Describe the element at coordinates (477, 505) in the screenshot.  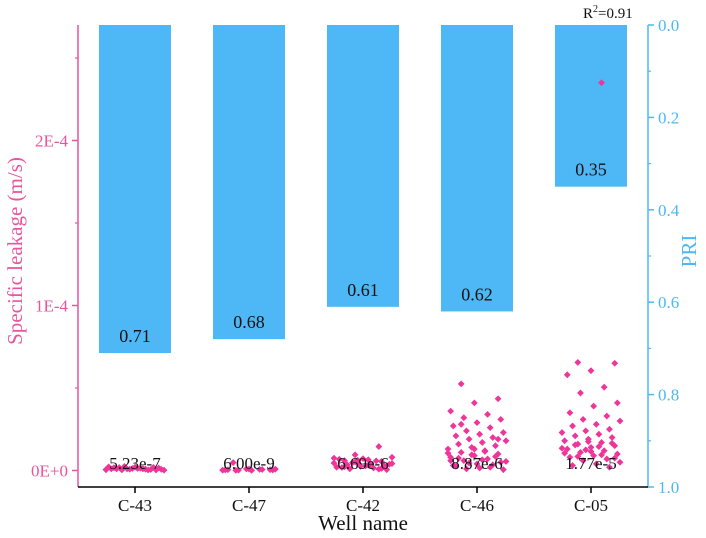
I see `x-tick-label: C-46` at that location.